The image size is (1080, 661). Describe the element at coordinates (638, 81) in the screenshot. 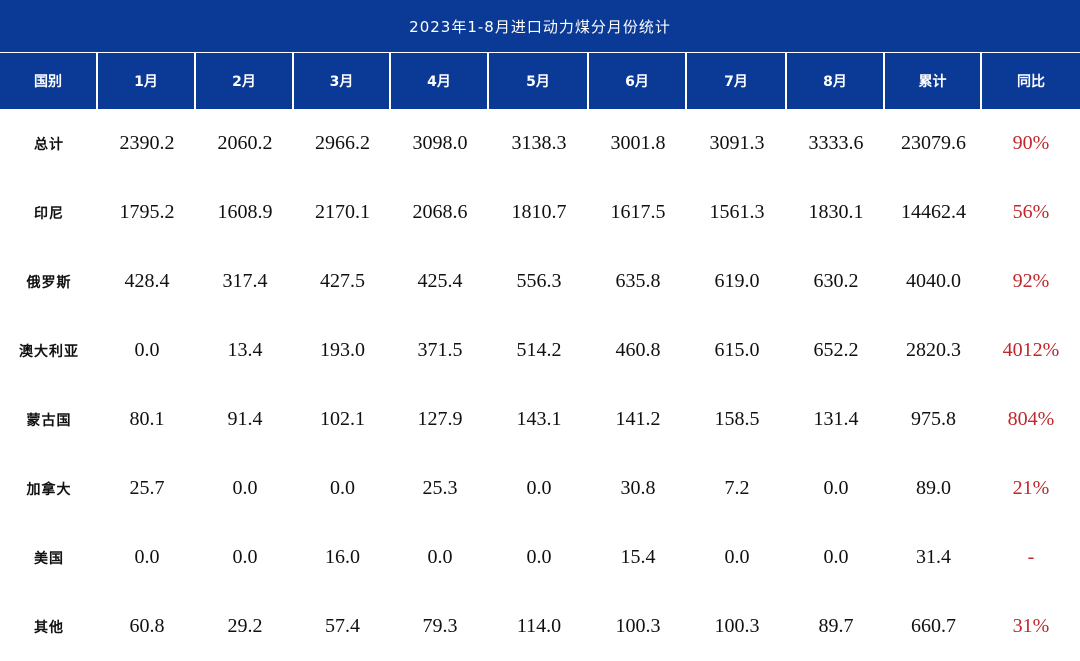

I see `header-month-6: 6月` at that location.